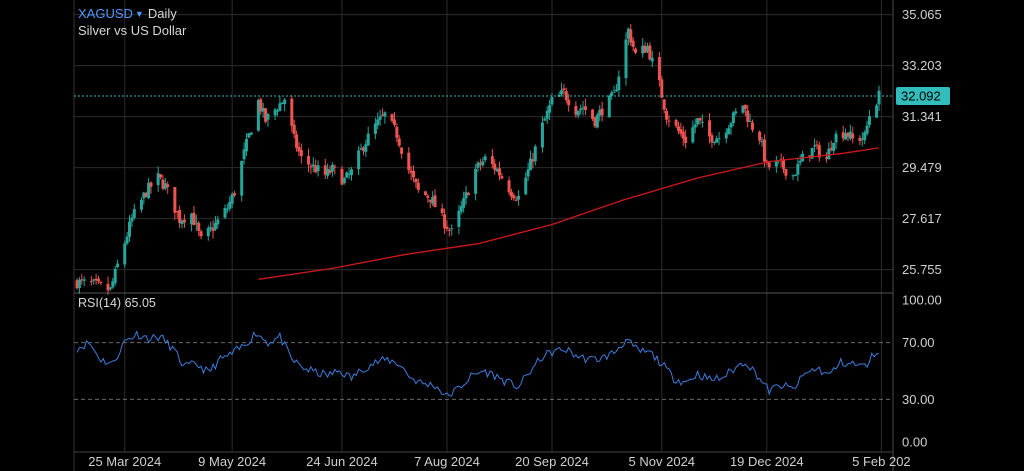 The image size is (1024, 471). Describe the element at coordinates (922, 167) in the screenshot. I see `y-tick-label: 29.479` at that location.